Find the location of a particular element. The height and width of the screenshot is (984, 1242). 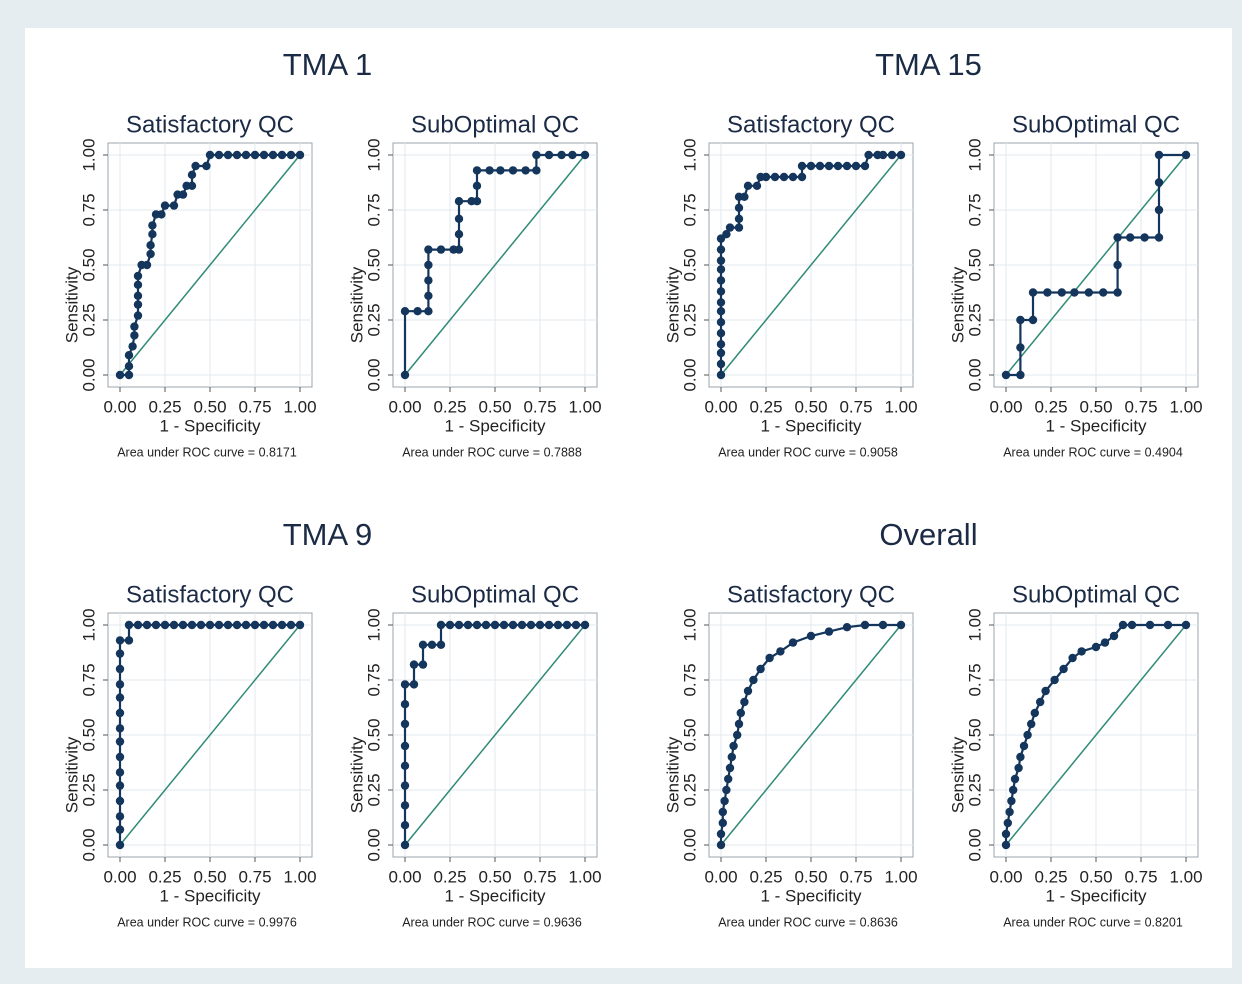

auc-note: Area under ROC curve = 0.9058 is located at coordinates (808, 452).